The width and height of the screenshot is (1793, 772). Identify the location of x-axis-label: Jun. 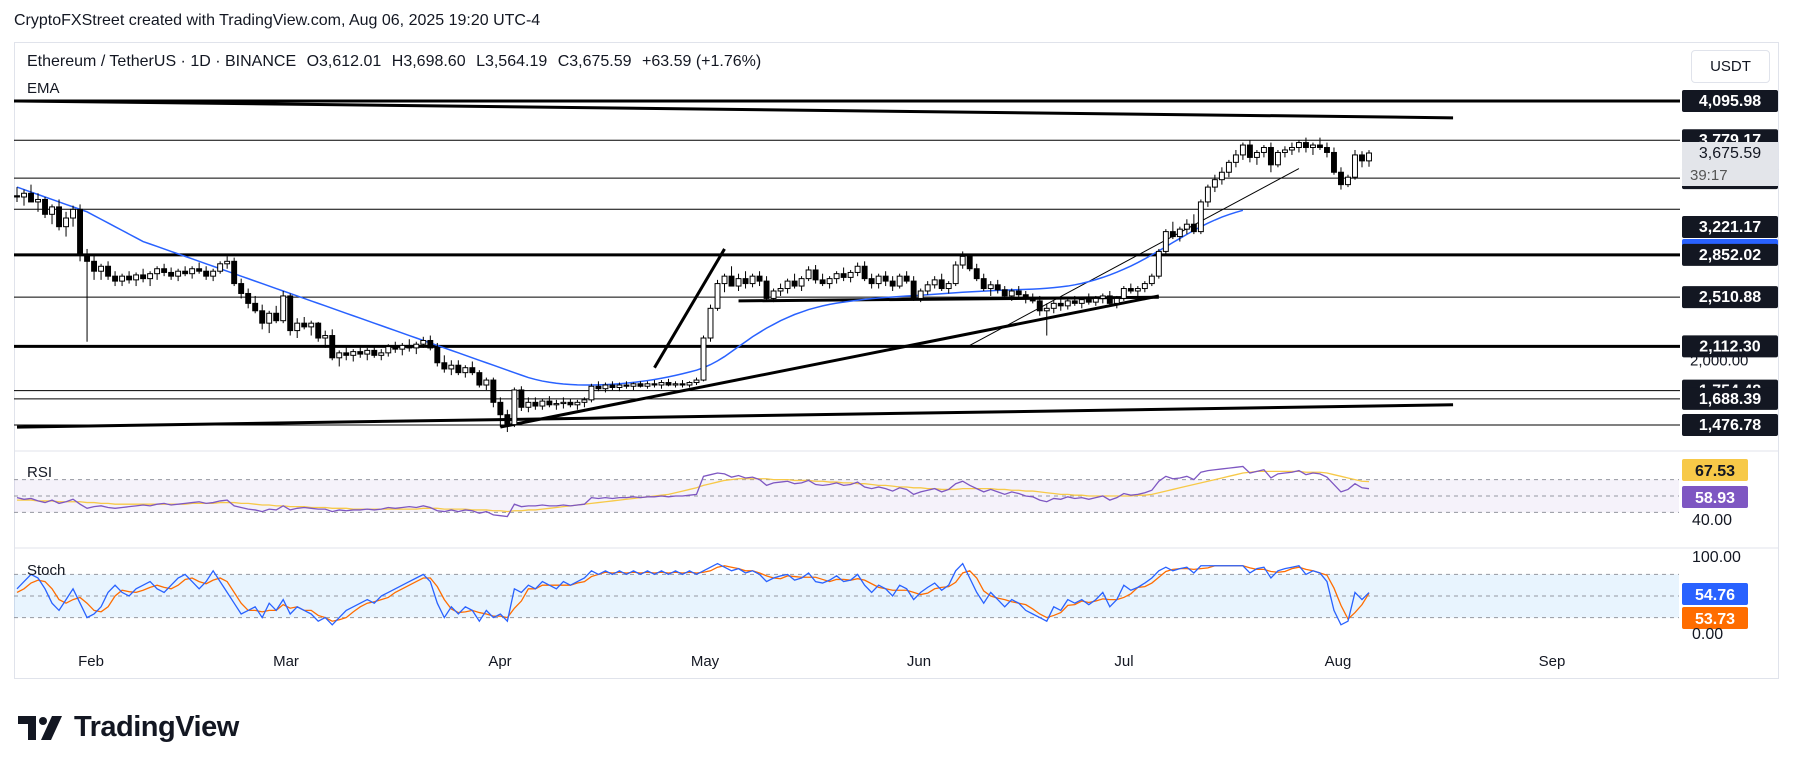
(919, 661).